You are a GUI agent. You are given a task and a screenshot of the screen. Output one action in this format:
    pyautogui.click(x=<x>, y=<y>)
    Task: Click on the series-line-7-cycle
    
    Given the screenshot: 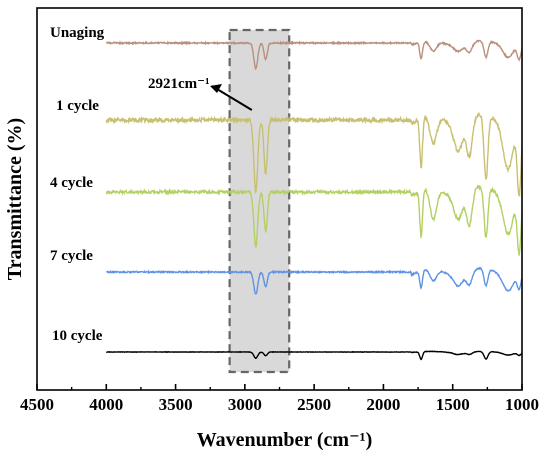 What is the action you would take?
    pyautogui.click(x=314, y=280)
    